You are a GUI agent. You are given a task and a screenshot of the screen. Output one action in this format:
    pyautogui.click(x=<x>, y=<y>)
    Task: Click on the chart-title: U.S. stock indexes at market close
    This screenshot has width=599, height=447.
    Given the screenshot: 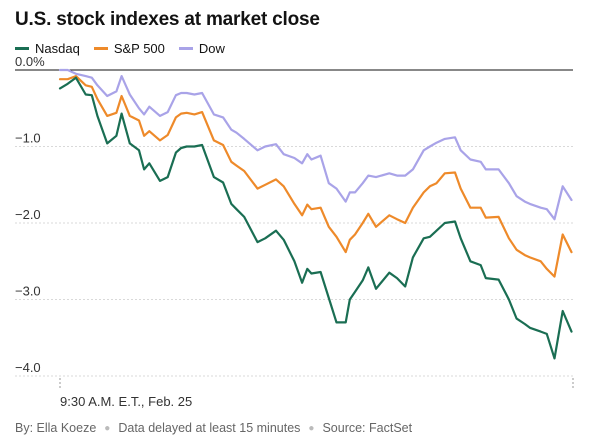 What is the action you would take?
    pyautogui.click(x=167, y=19)
    